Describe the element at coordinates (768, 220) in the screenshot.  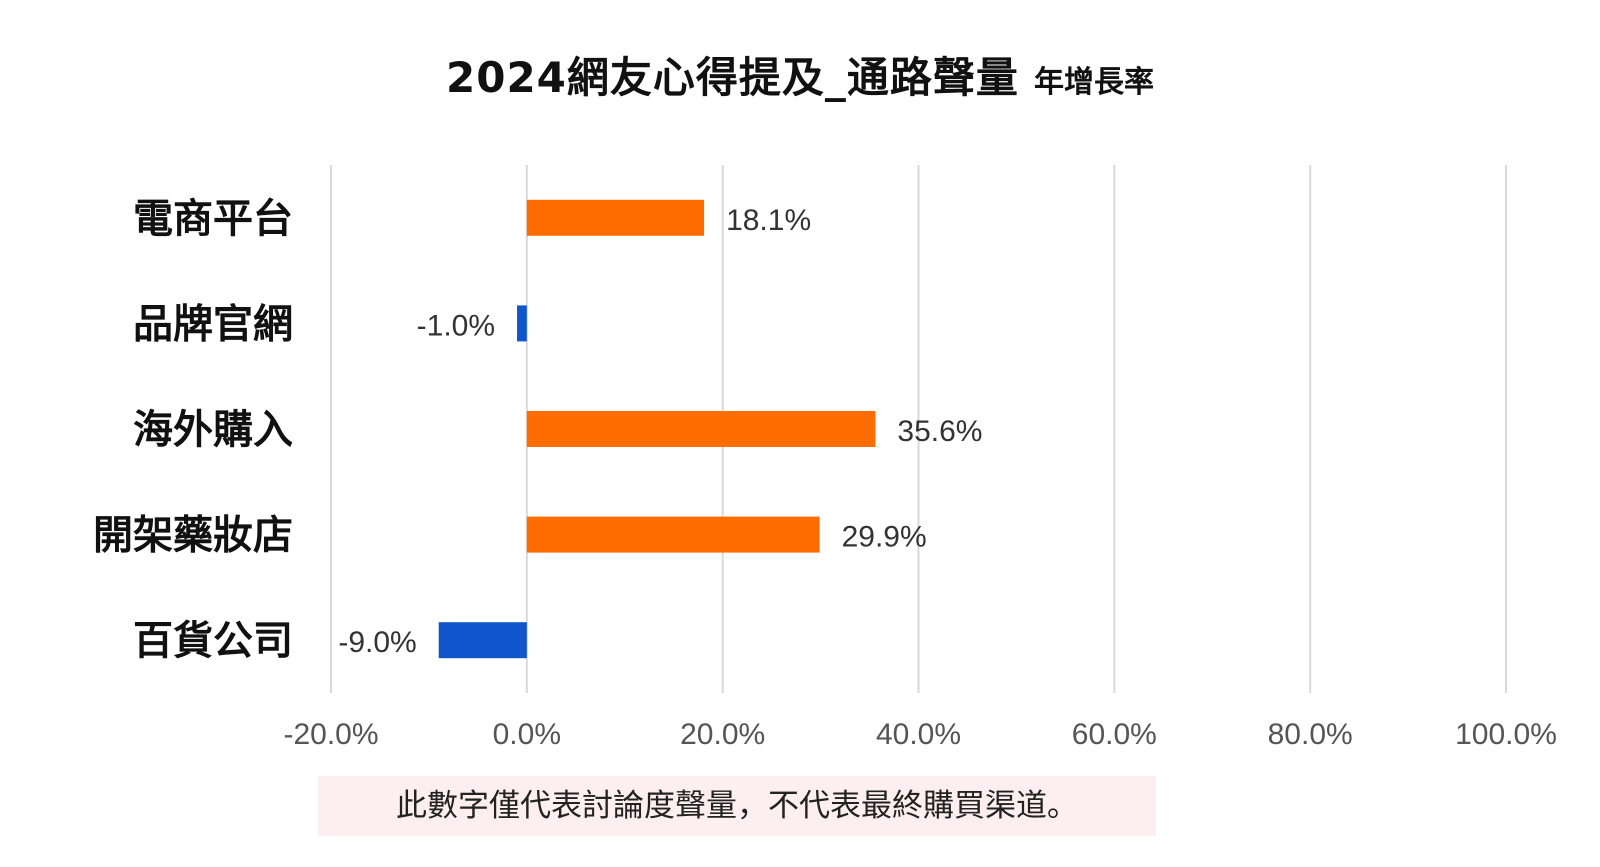
I see `data-label: 18.1%` at that location.